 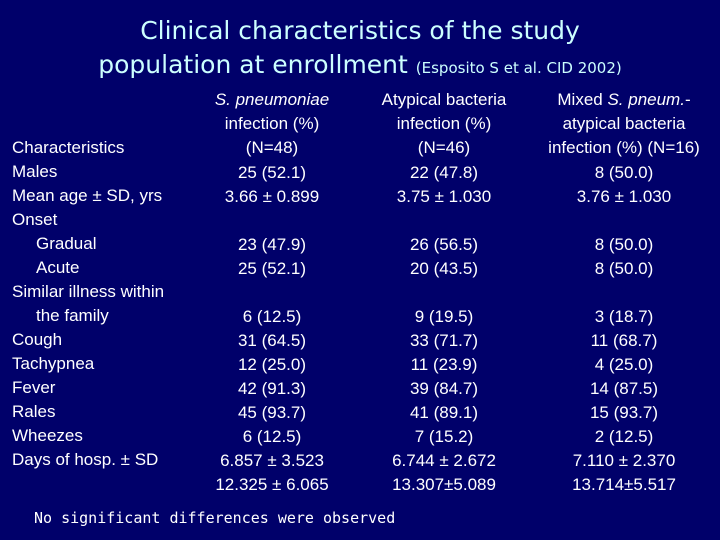 I want to click on title-text: population at enrollment, so click(x=253, y=64).